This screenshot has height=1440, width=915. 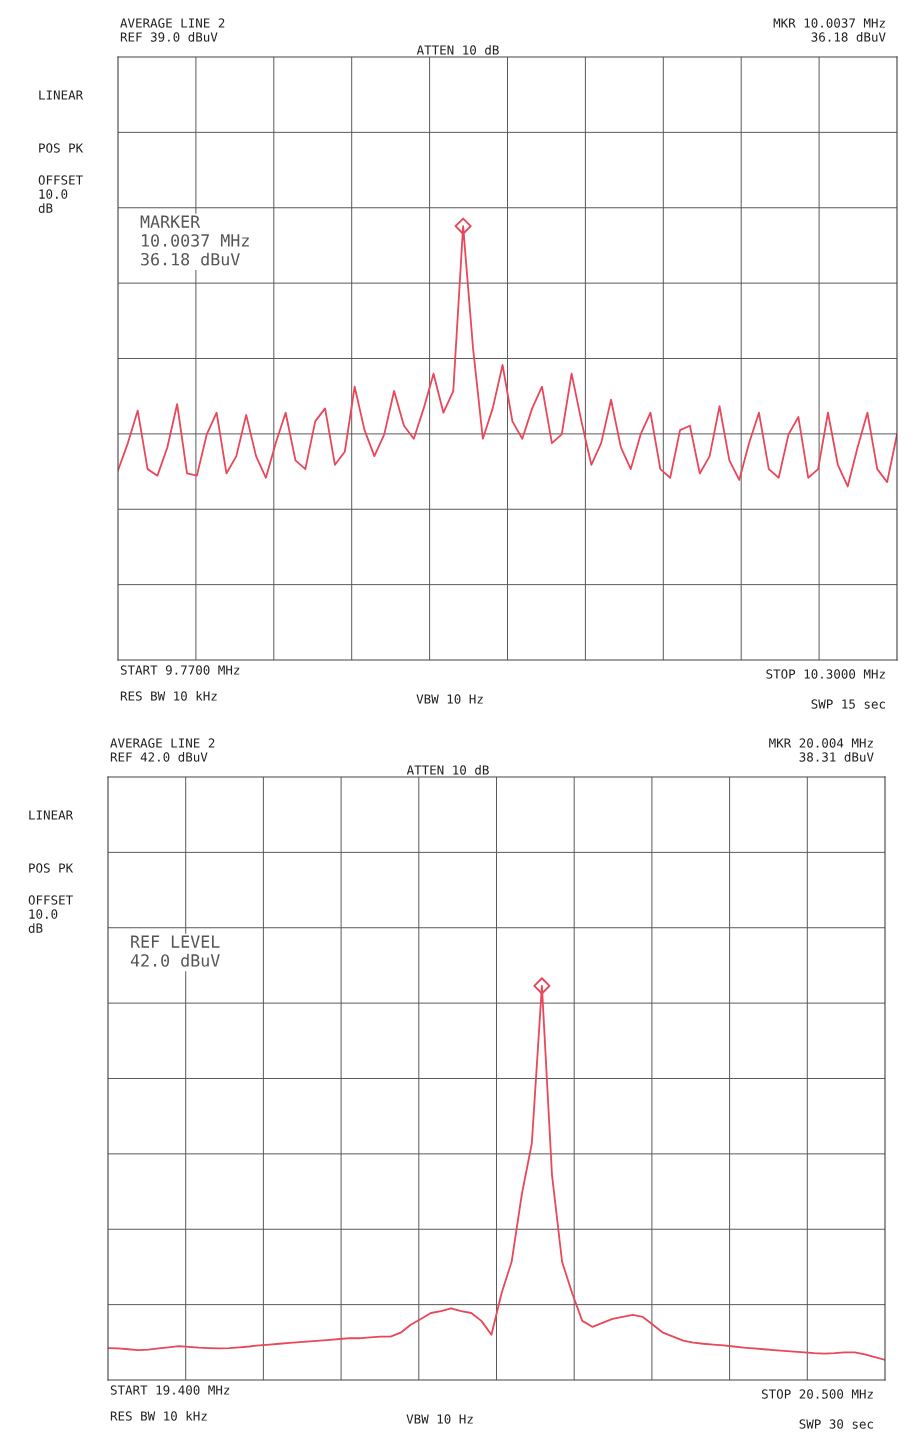 I want to click on text: 36.18 dBuV, so click(x=848, y=37).